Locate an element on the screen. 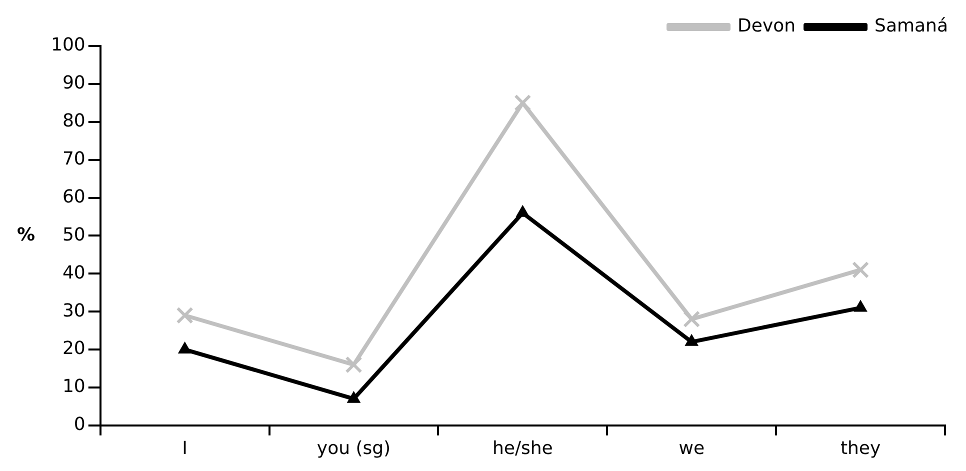 This screenshot has width=966, height=471. y-tick-label: 20 is located at coordinates (74, 349).